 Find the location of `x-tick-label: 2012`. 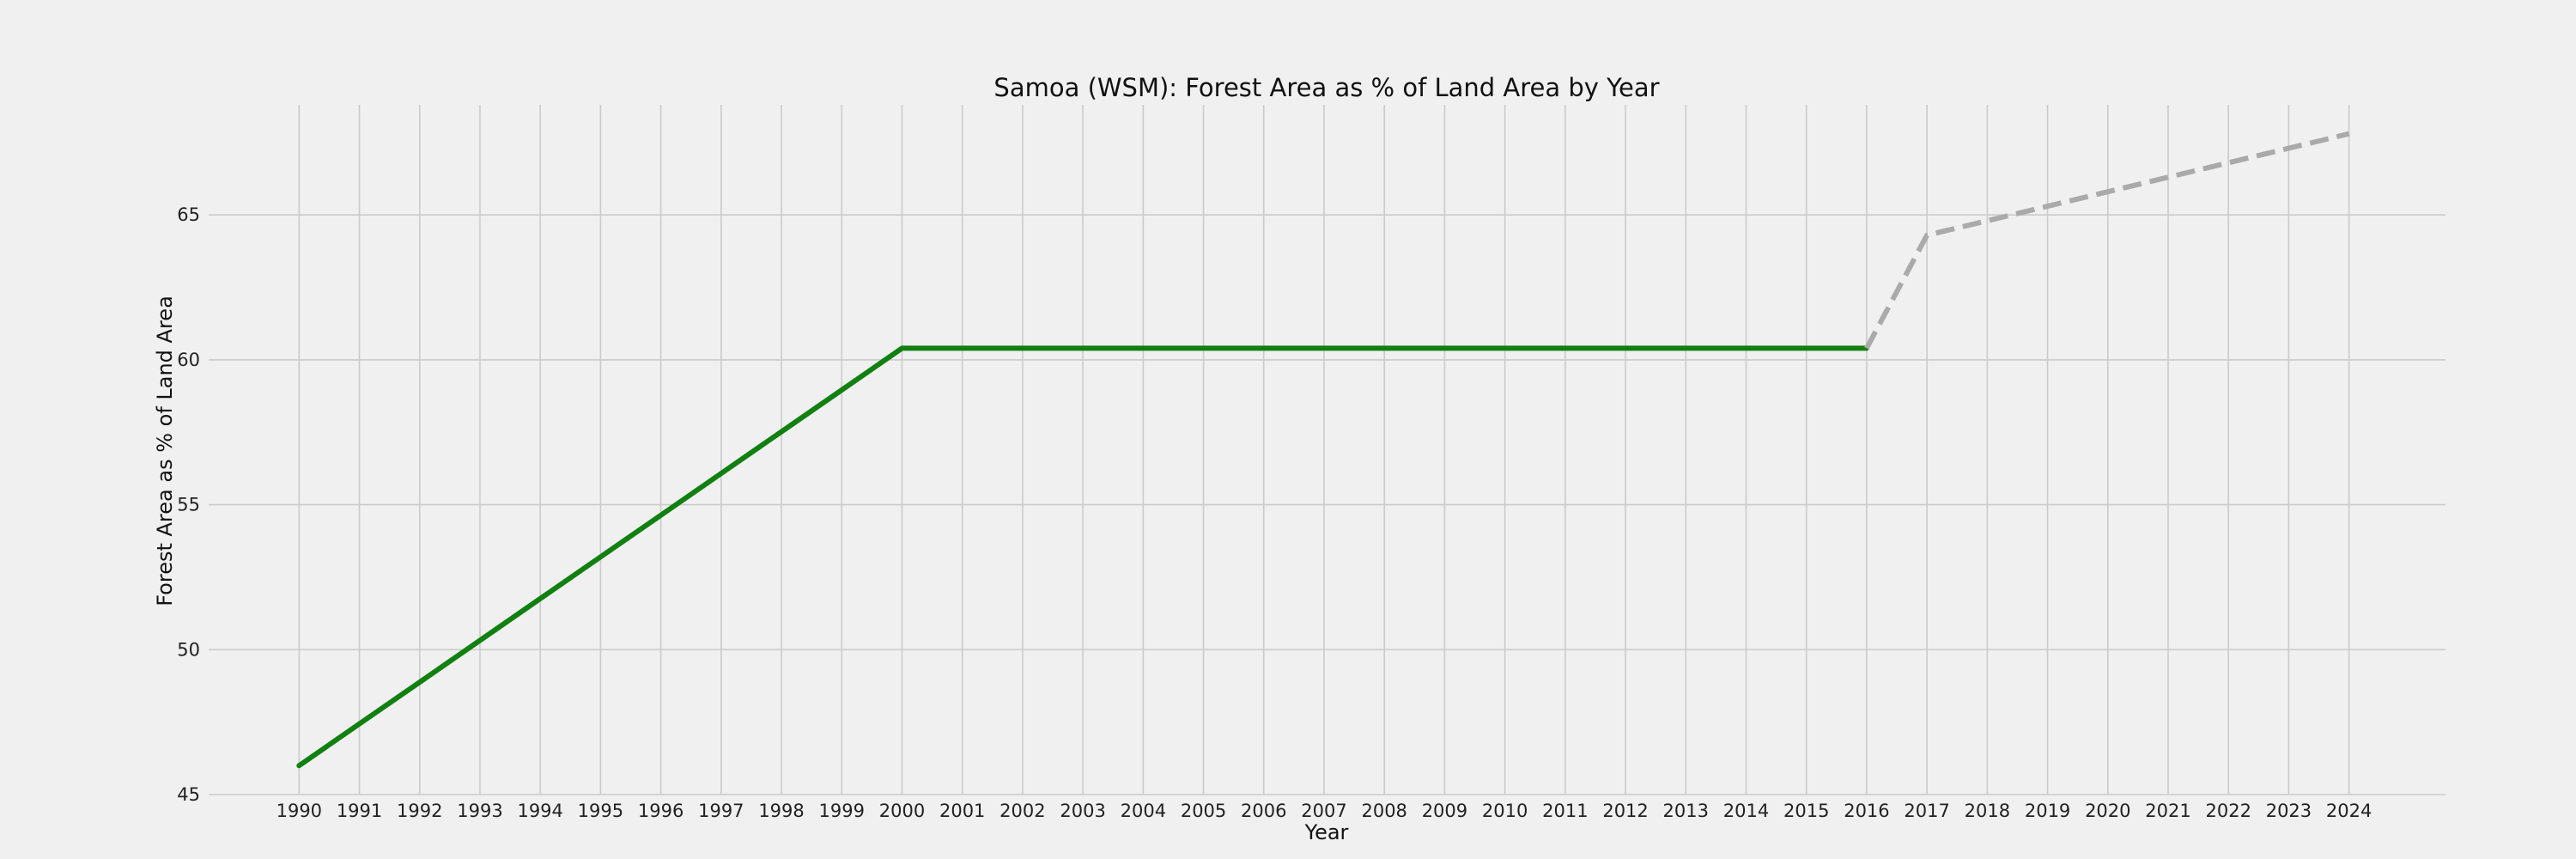

x-tick-label: 2012 is located at coordinates (1625, 811).